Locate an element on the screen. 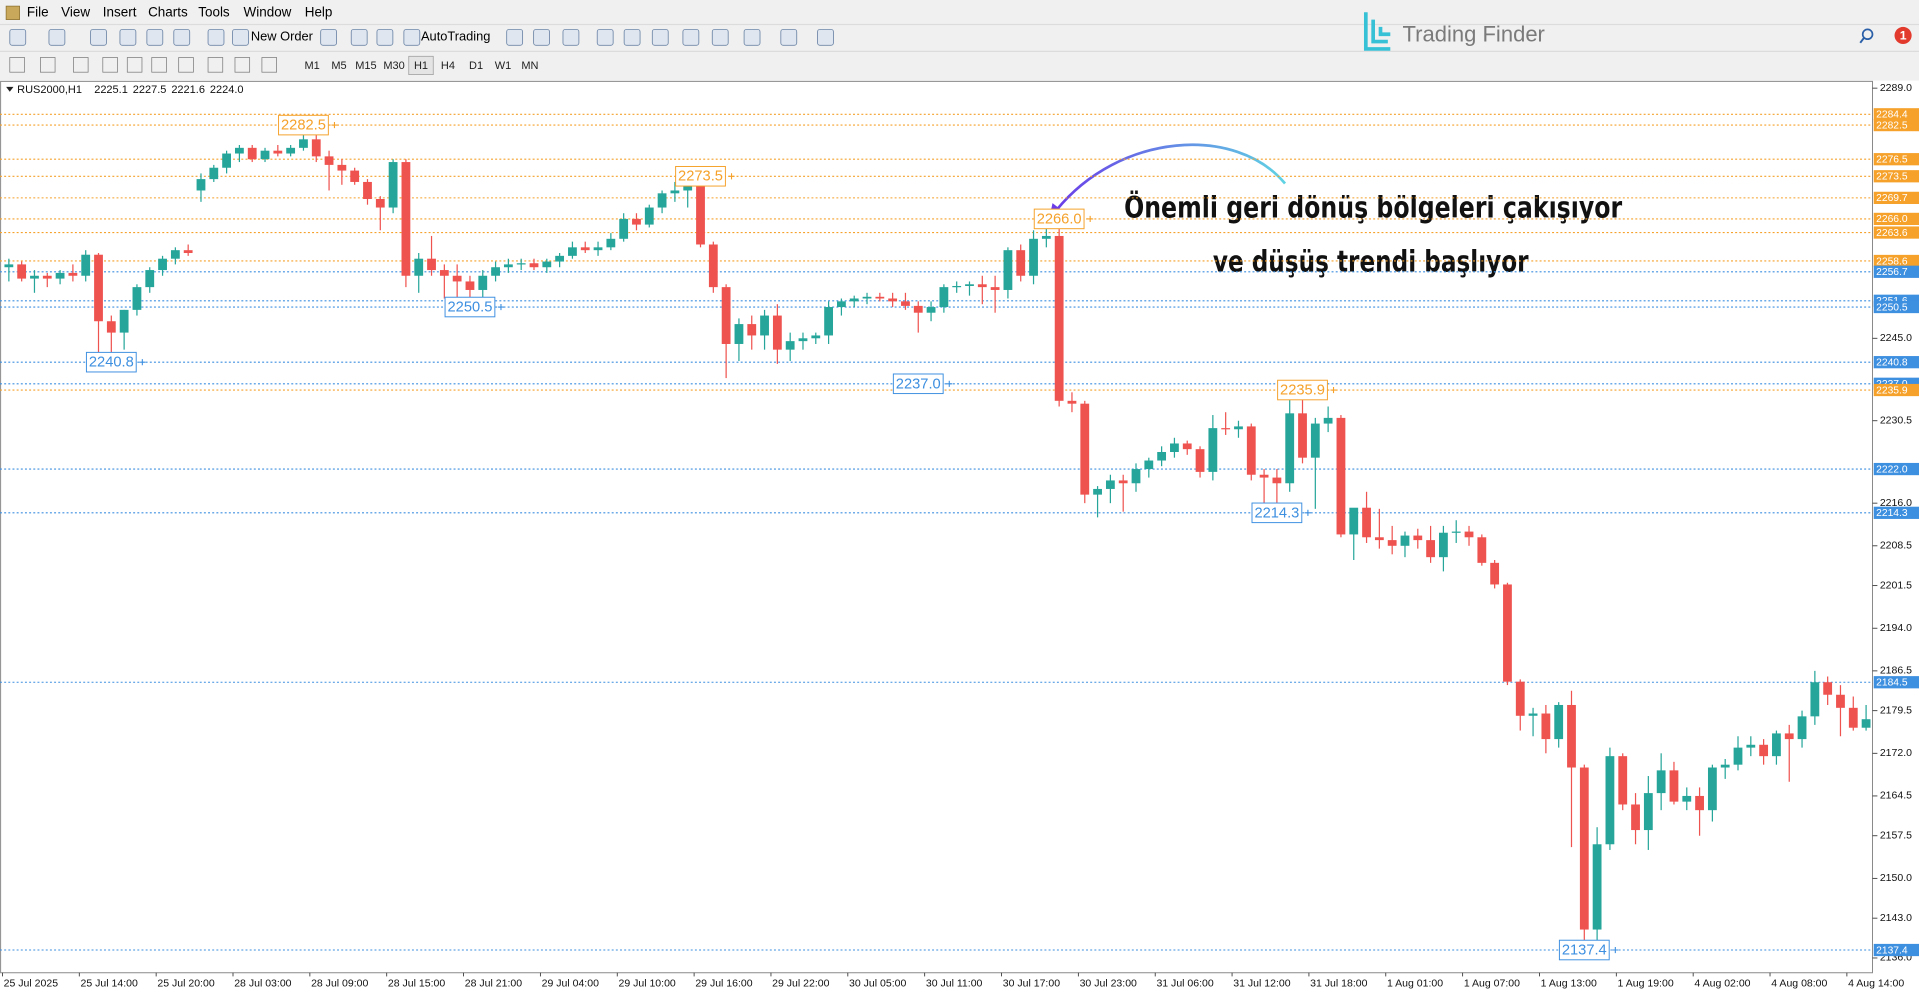  timeframe-button: MN is located at coordinates (529, 66).